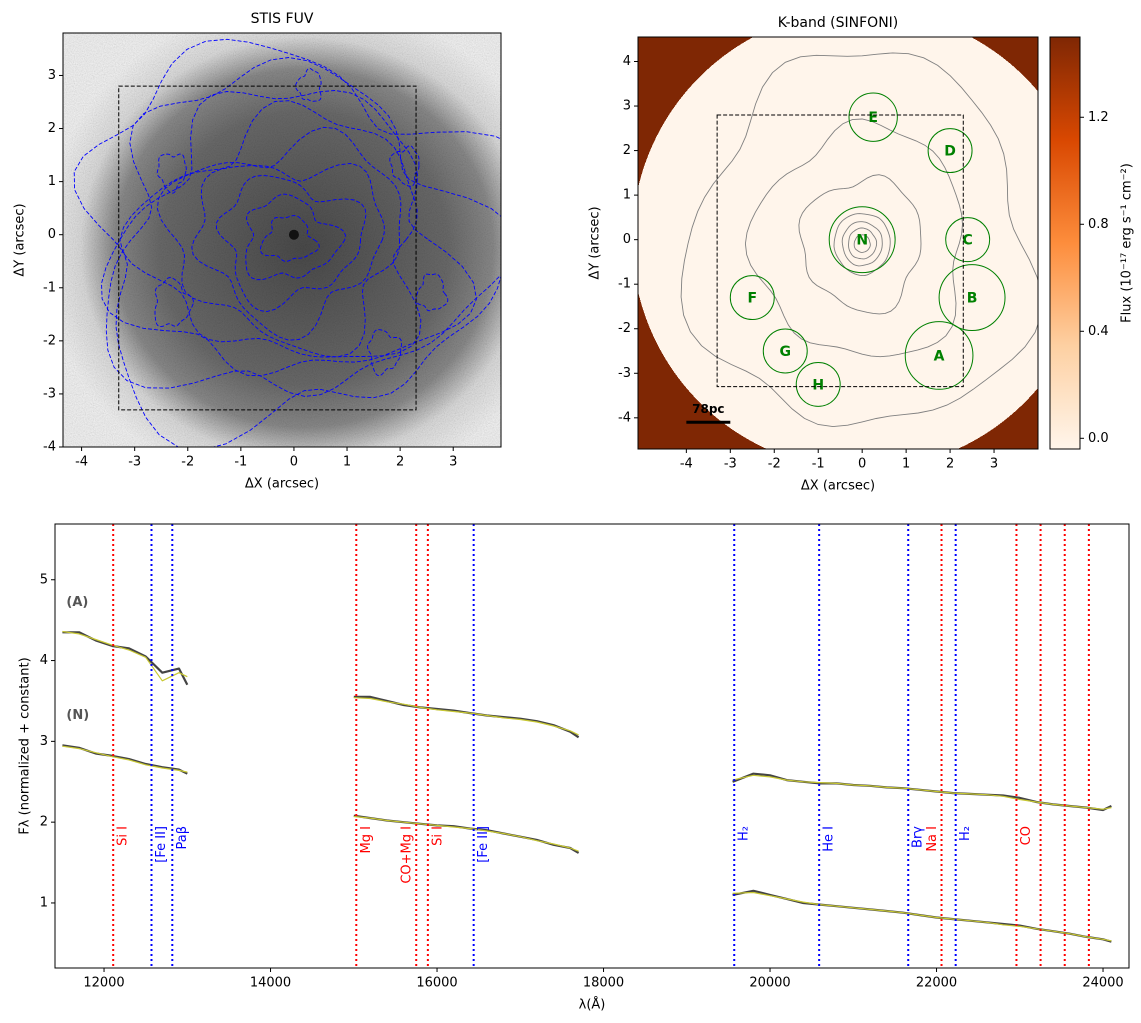 Image resolution: width=1141 pixels, height=1023 pixels. I want to click on spectrum-label: (A), so click(77, 602).